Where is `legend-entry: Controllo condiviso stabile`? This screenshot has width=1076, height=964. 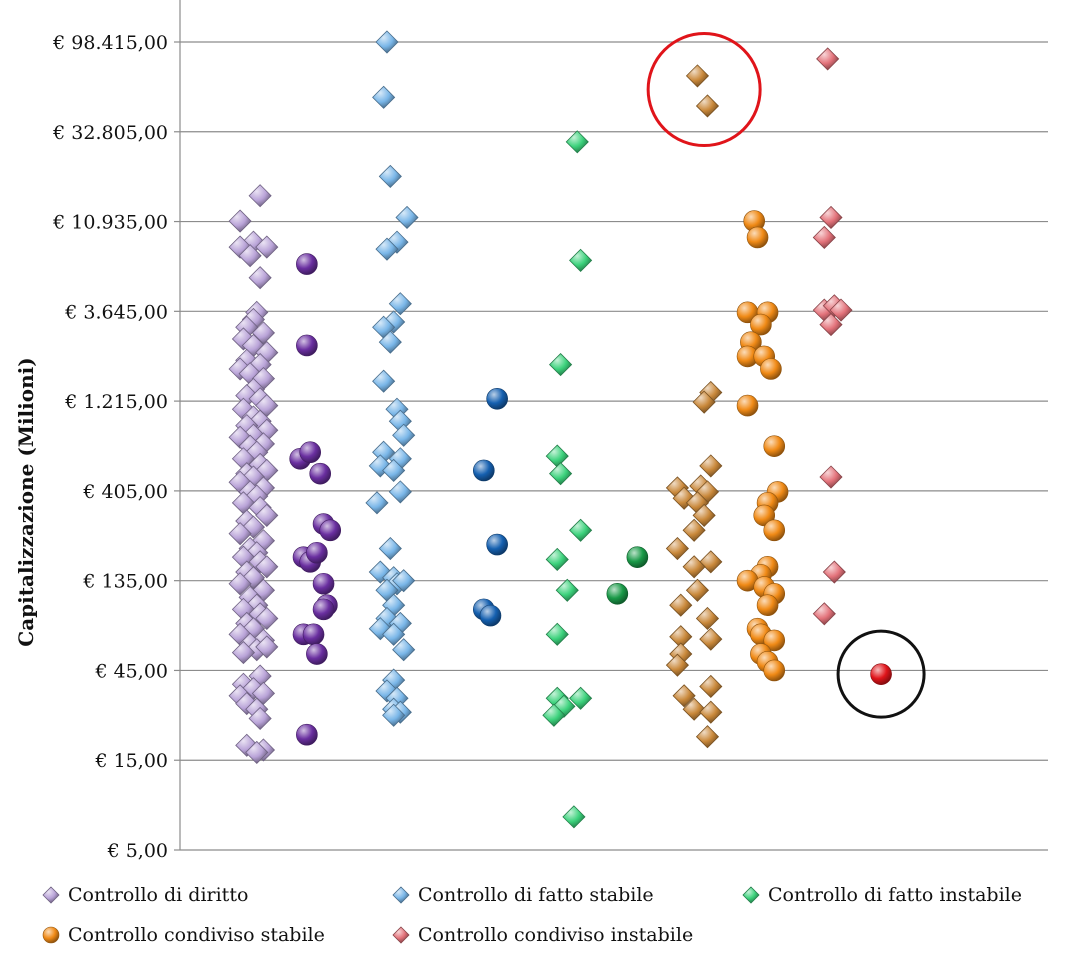
legend-entry: Controllo condiviso stabile is located at coordinates (182, 935).